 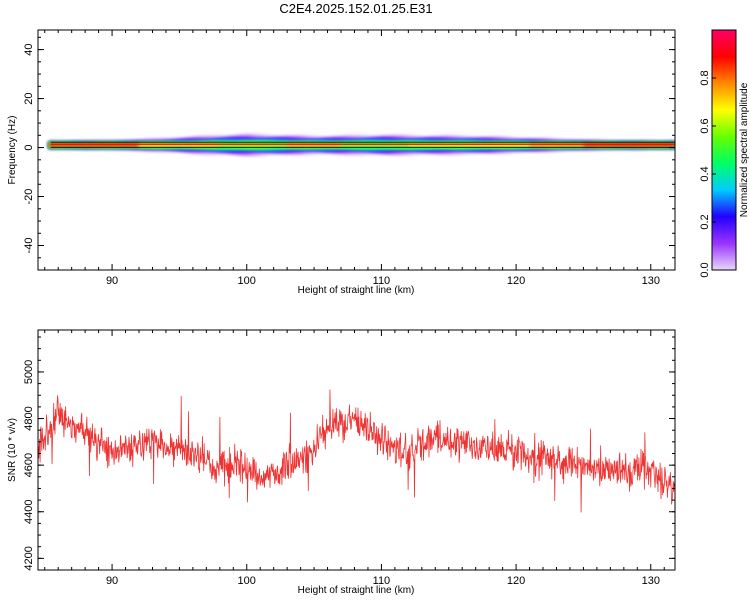 What do you see at coordinates (705, 77) in the screenshot?
I see `colorbar-tick-label: 0.8` at bounding box center [705, 77].